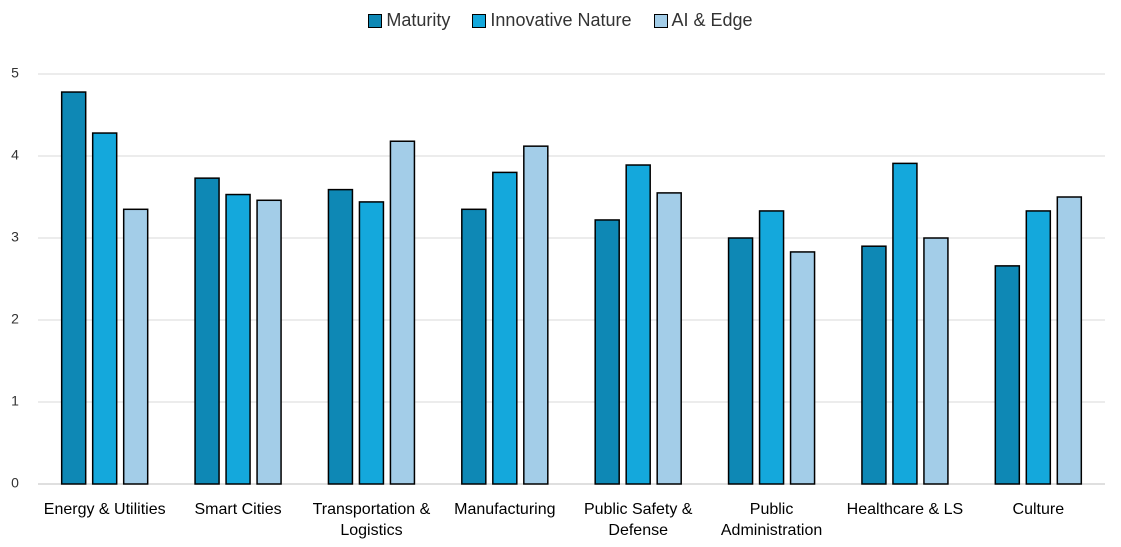 The image size is (1121, 547). I want to click on legend-item: Innovative Nature, so click(552, 20).